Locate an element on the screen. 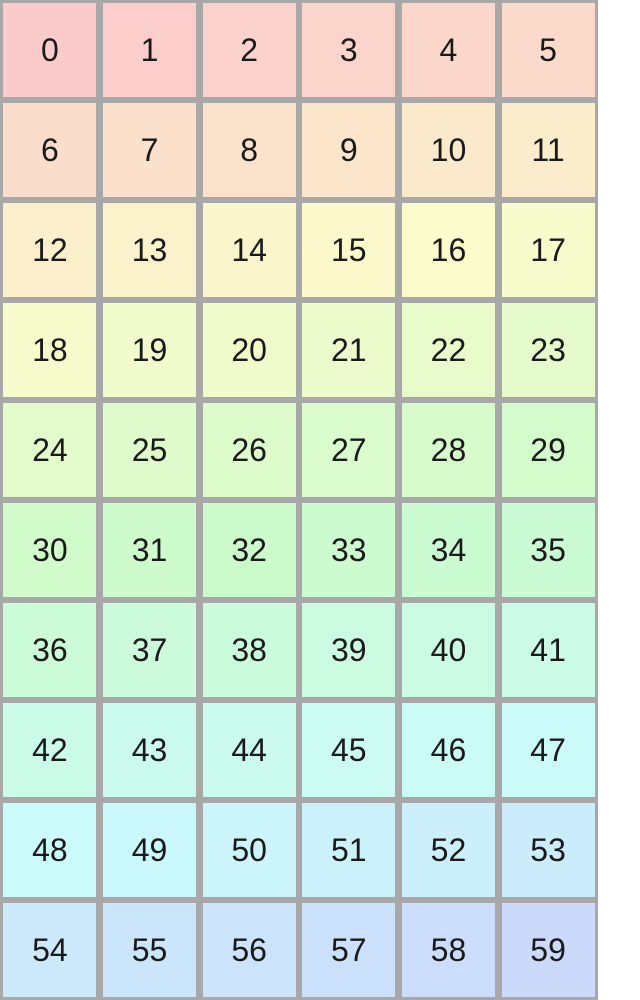 This screenshot has height=1000, width=640. grid-cell-49: 49 is located at coordinates (150, 850).